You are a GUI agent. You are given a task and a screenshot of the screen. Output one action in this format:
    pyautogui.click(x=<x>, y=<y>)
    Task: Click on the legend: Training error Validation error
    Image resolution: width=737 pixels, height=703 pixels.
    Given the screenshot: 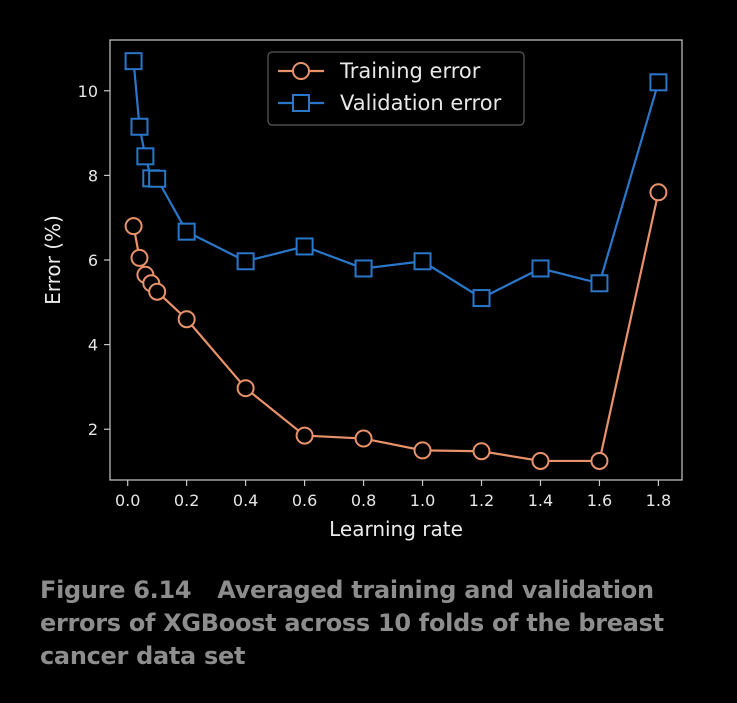 What is the action you would take?
    pyautogui.click(x=396, y=88)
    